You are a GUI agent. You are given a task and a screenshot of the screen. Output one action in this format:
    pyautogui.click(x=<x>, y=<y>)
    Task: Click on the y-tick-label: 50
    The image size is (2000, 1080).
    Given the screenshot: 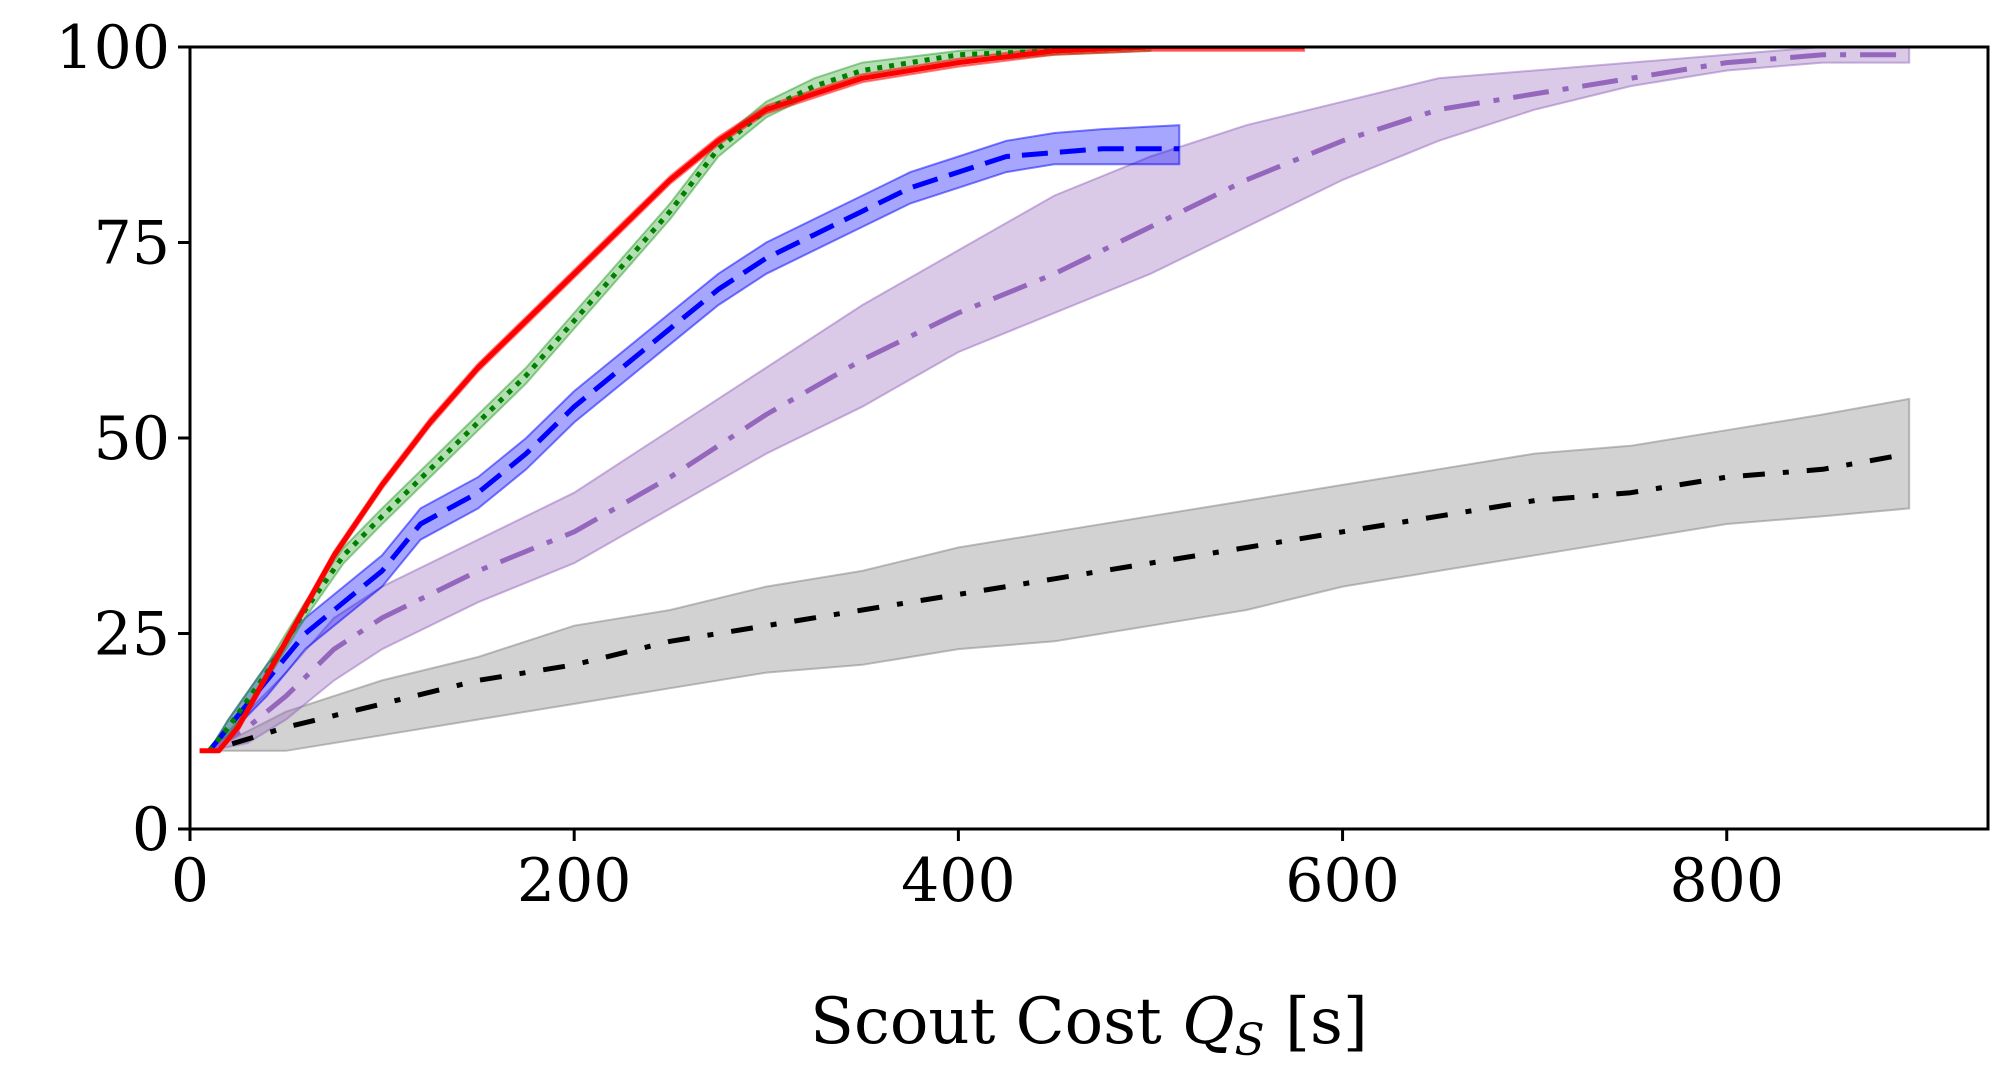 What is the action you would take?
    pyautogui.click(x=132, y=439)
    